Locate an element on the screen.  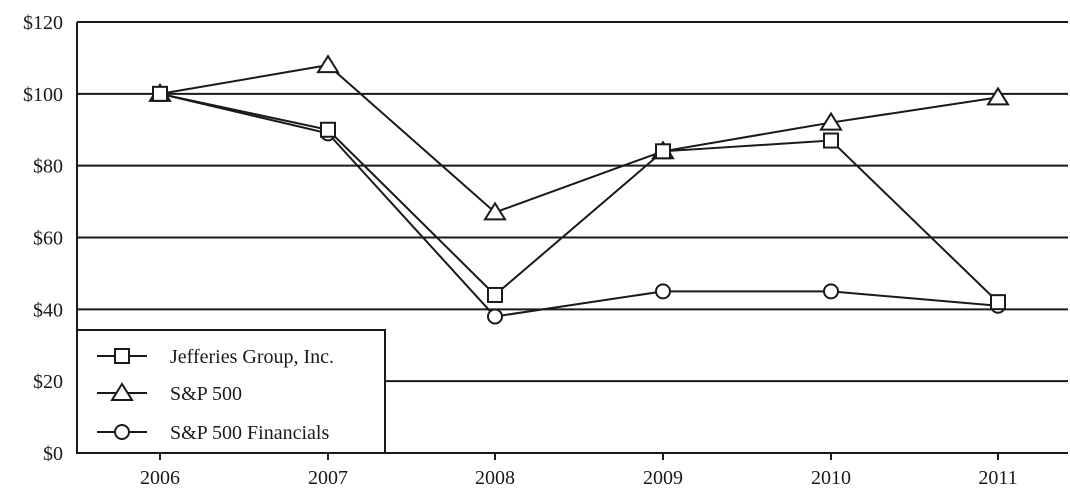
y-tick-label: $0 is located at coordinates (53, 454).